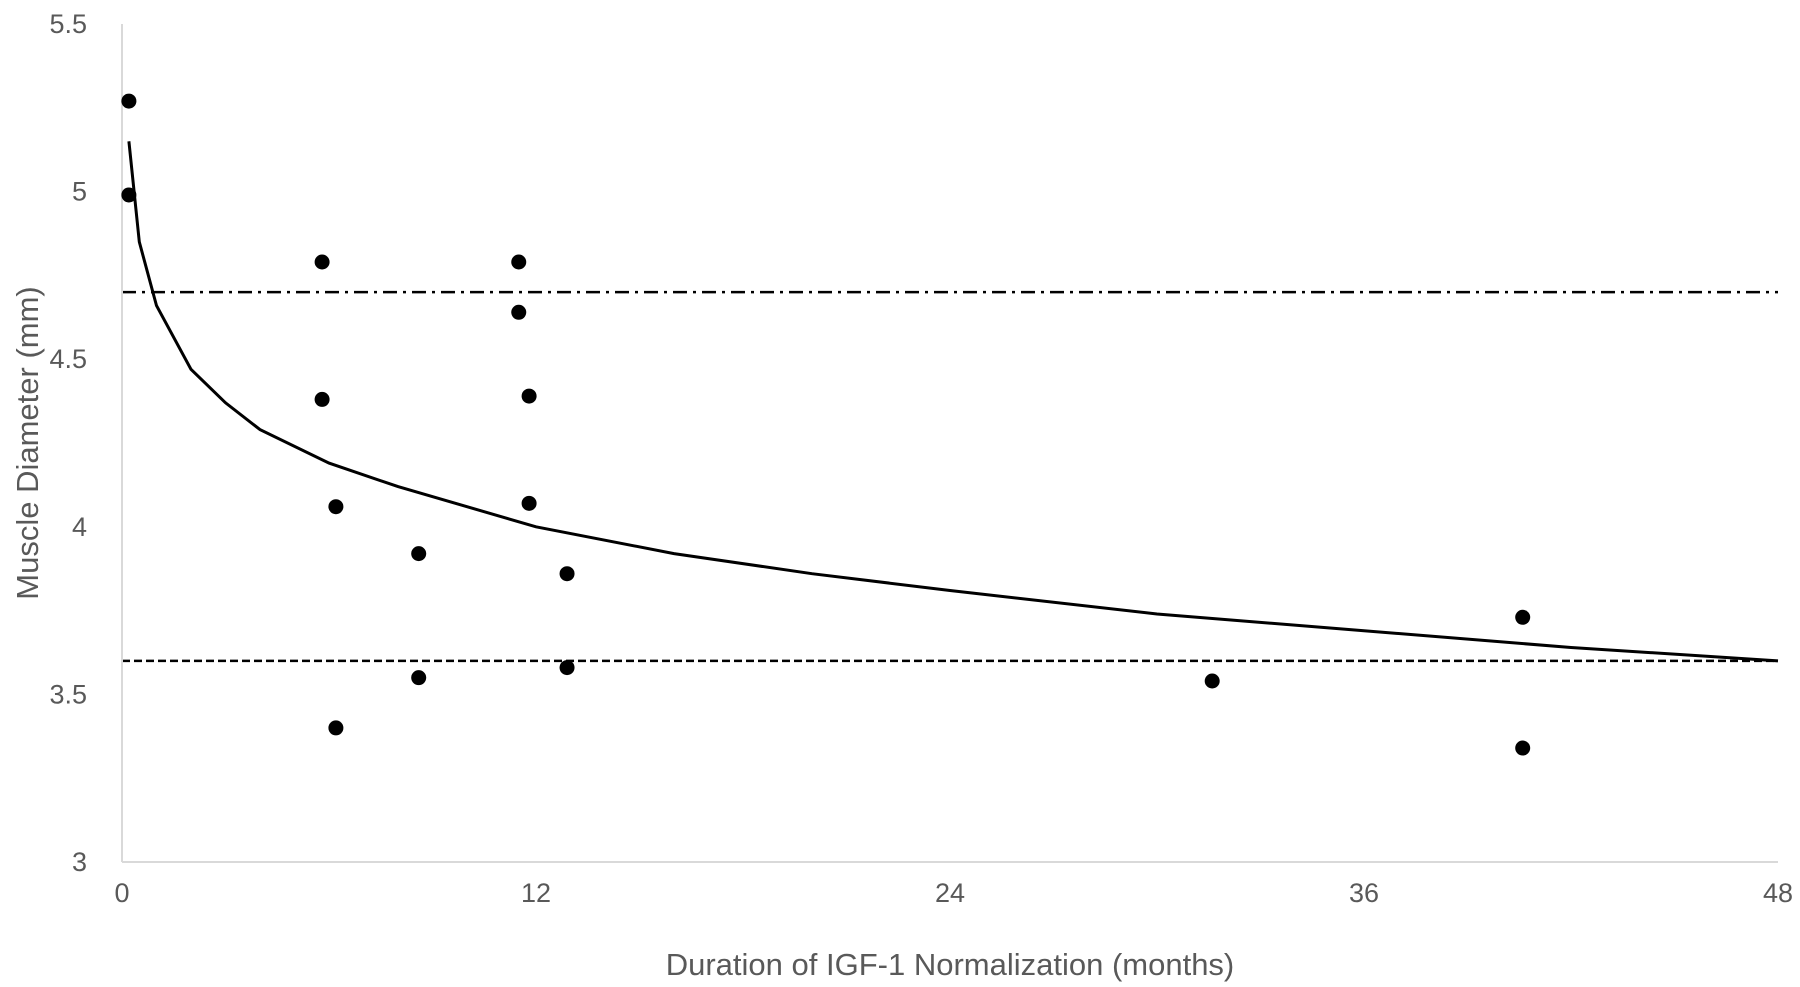 The width and height of the screenshot is (1800, 987). I want to click on x-tick-label: 12, so click(536, 893).